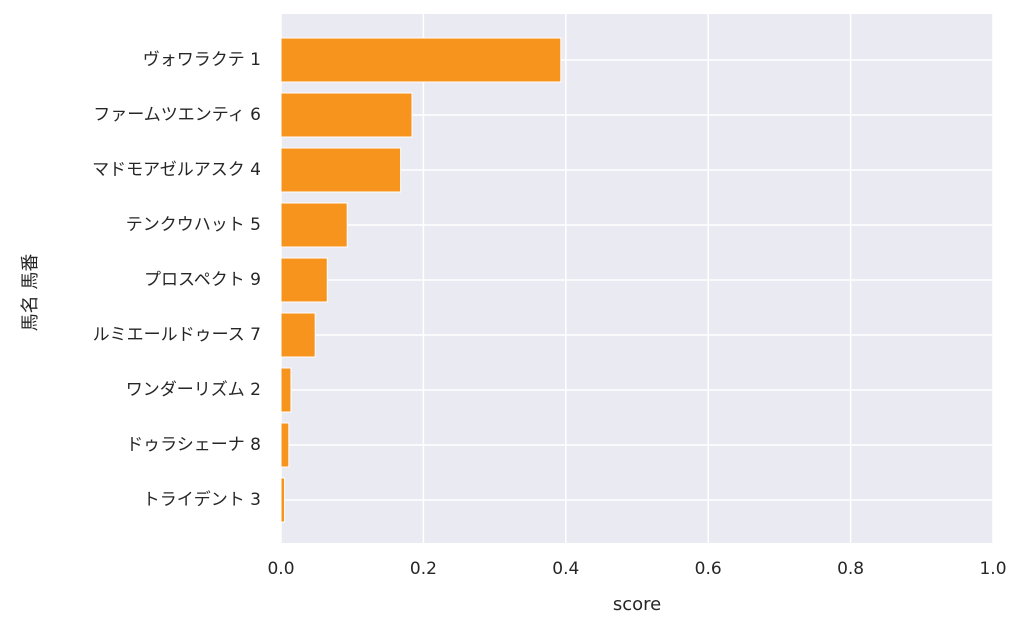 Image resolution: width=1024 pixels, height=629 pixels. Describe the element at coordinates (177, 115) in the screenshot. I see `y-tick-label: ファームツエンティ 6` at that location.